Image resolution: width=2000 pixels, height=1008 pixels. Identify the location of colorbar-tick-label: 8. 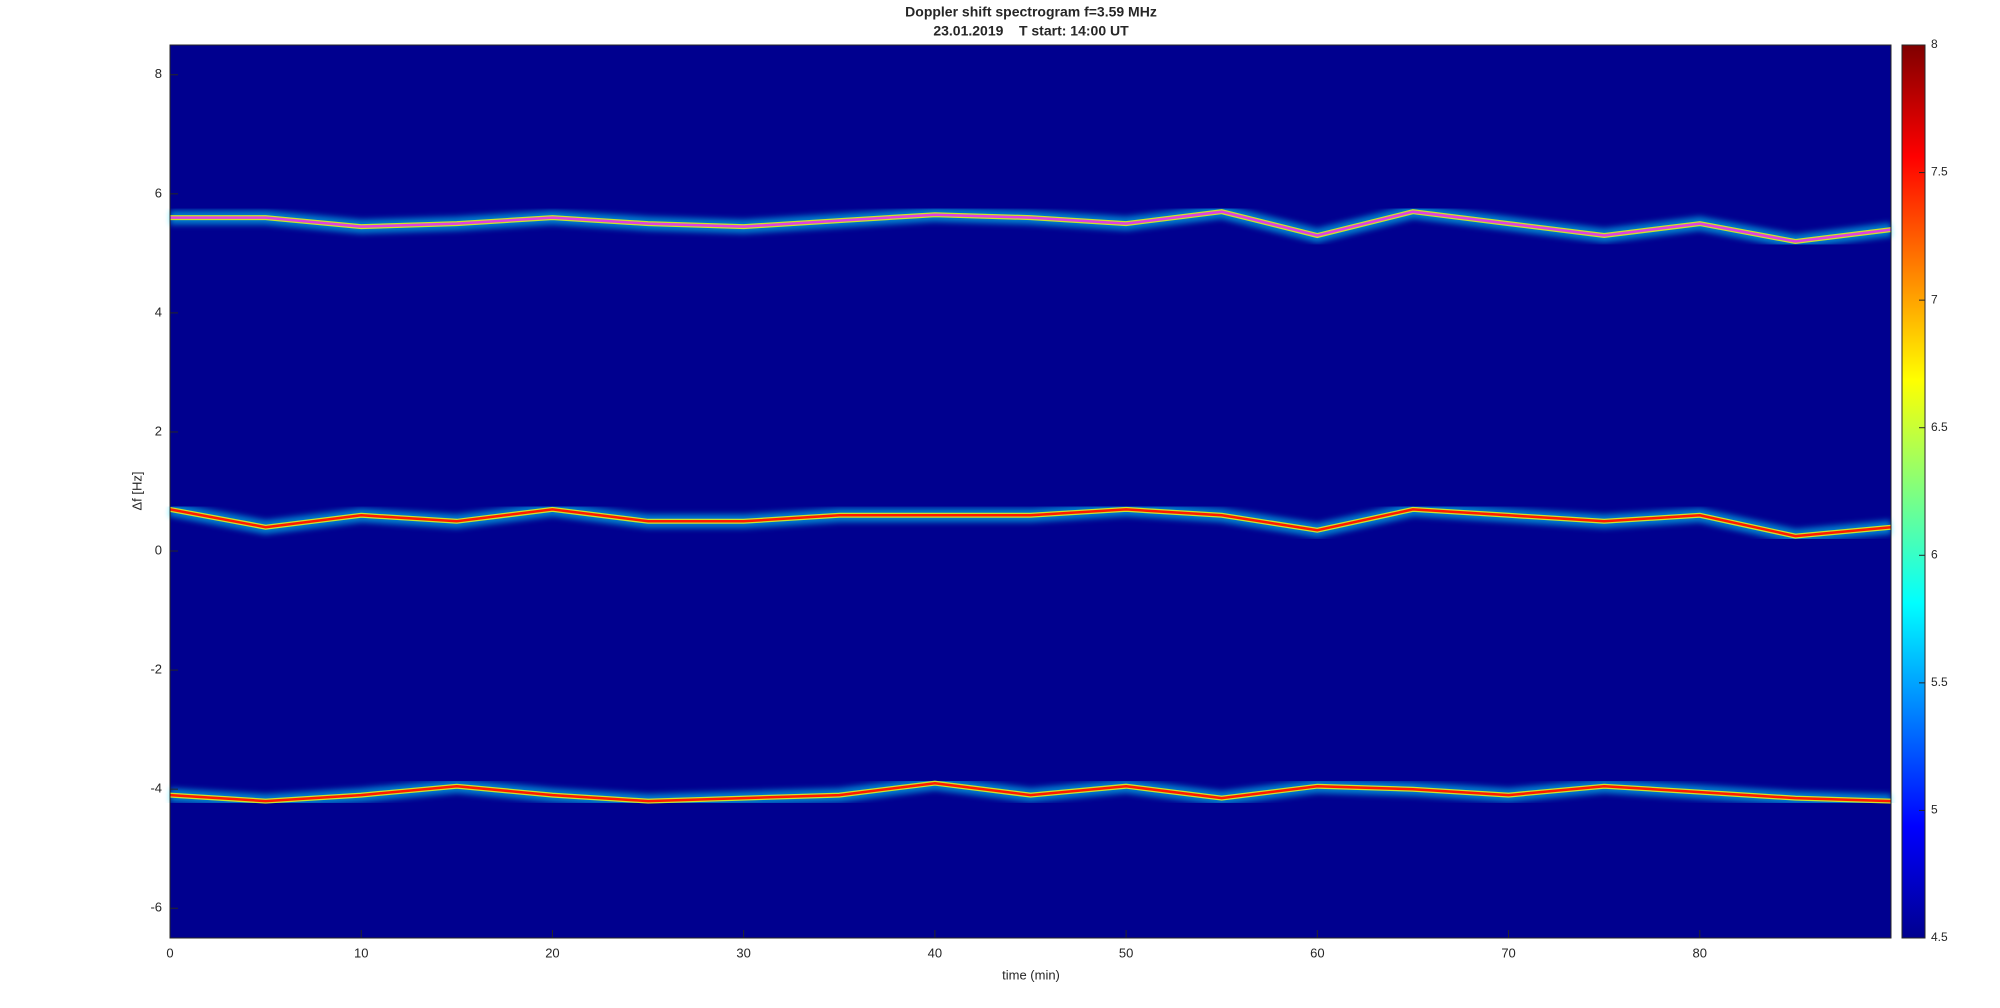
(1934, 44).